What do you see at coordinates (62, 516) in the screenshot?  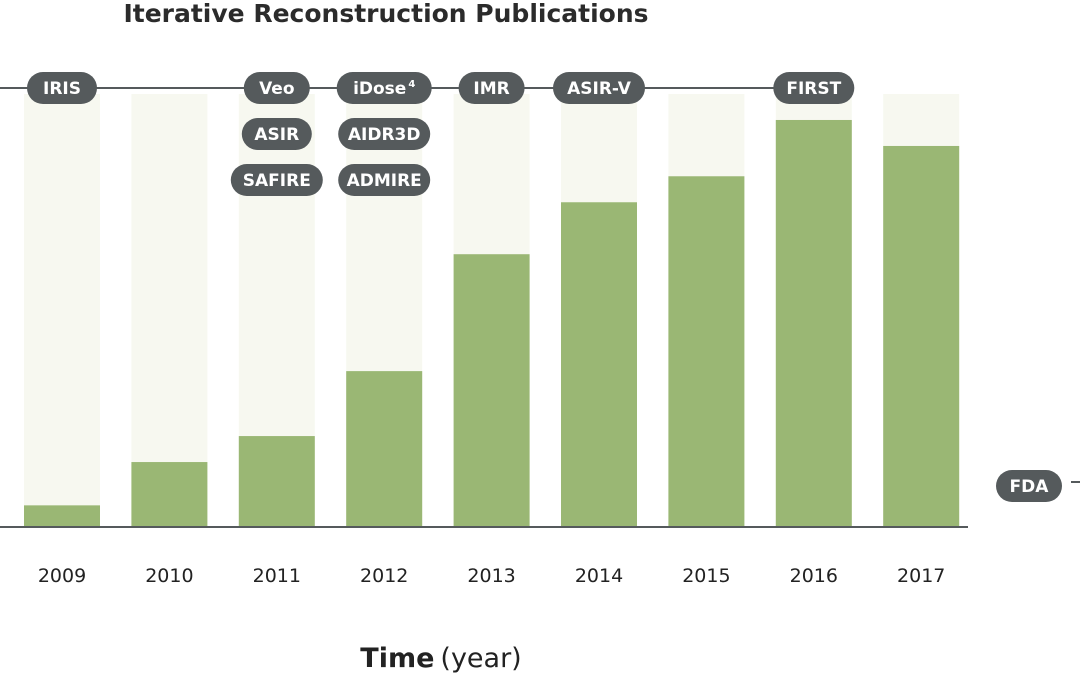 I see `bar-2009` at bounding box center [62, 516].